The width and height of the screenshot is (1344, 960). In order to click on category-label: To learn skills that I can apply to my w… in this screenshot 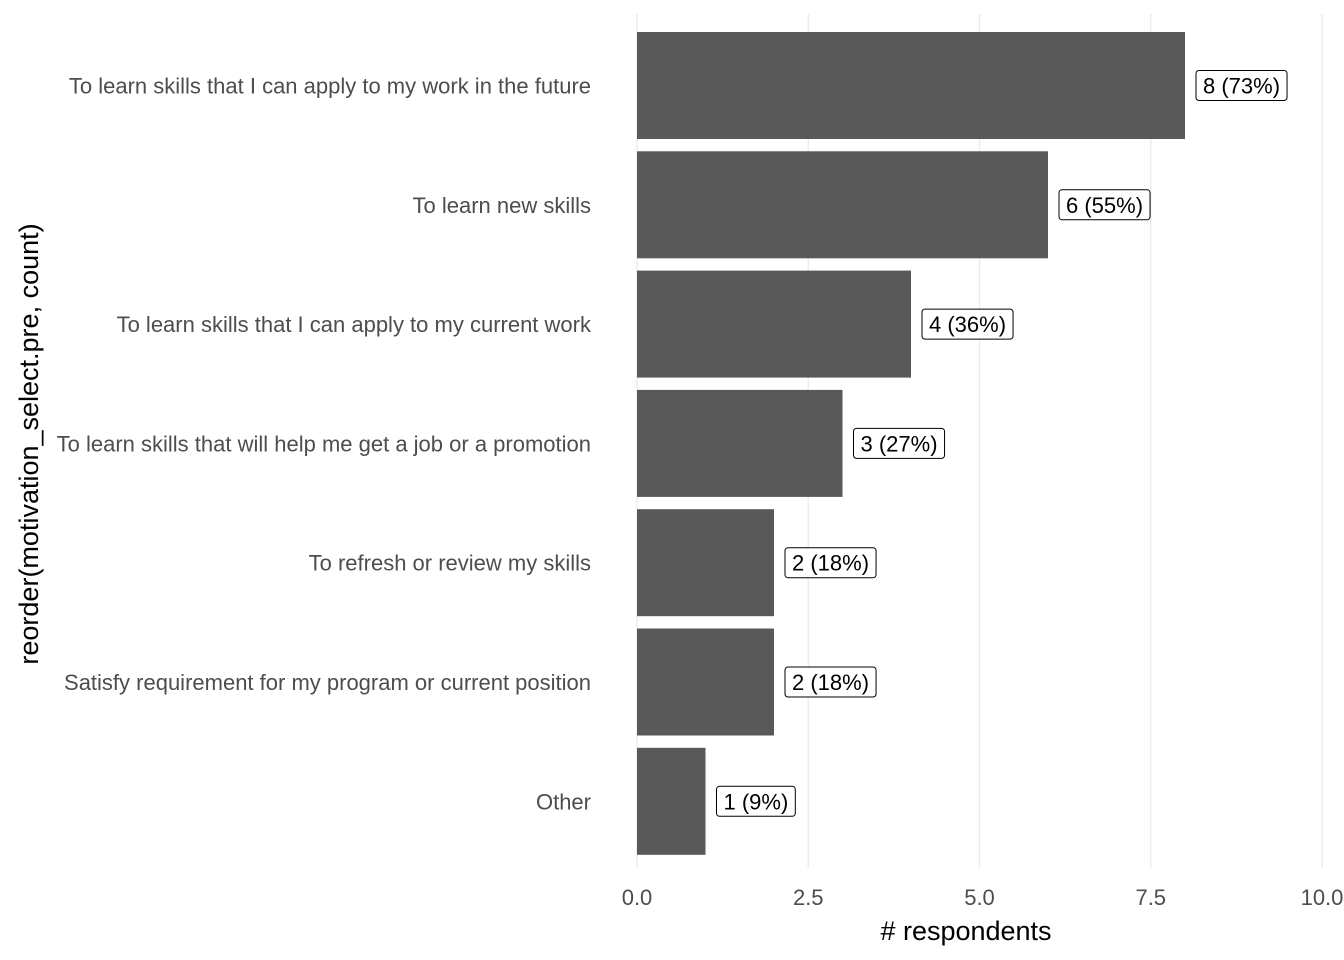, I will do `click(330, 86)`.